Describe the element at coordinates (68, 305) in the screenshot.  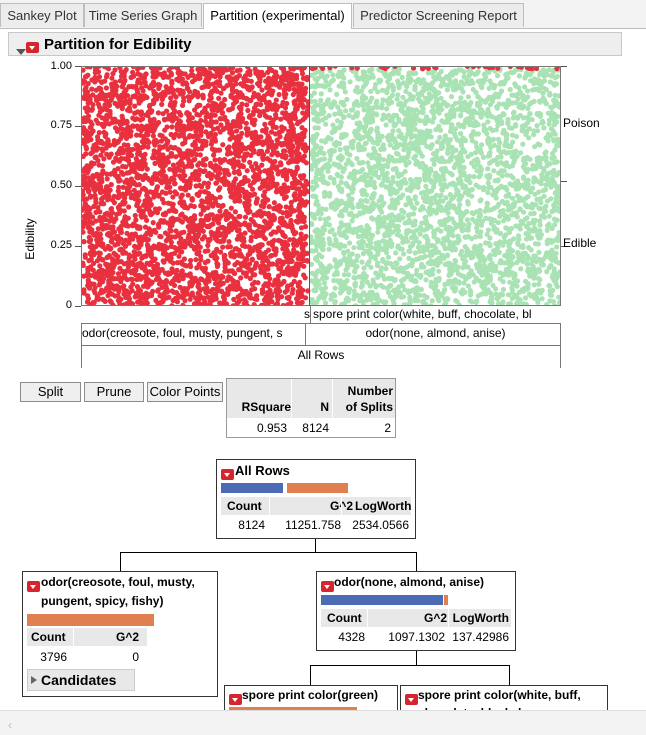
I see `y-tick: 0` at that location.